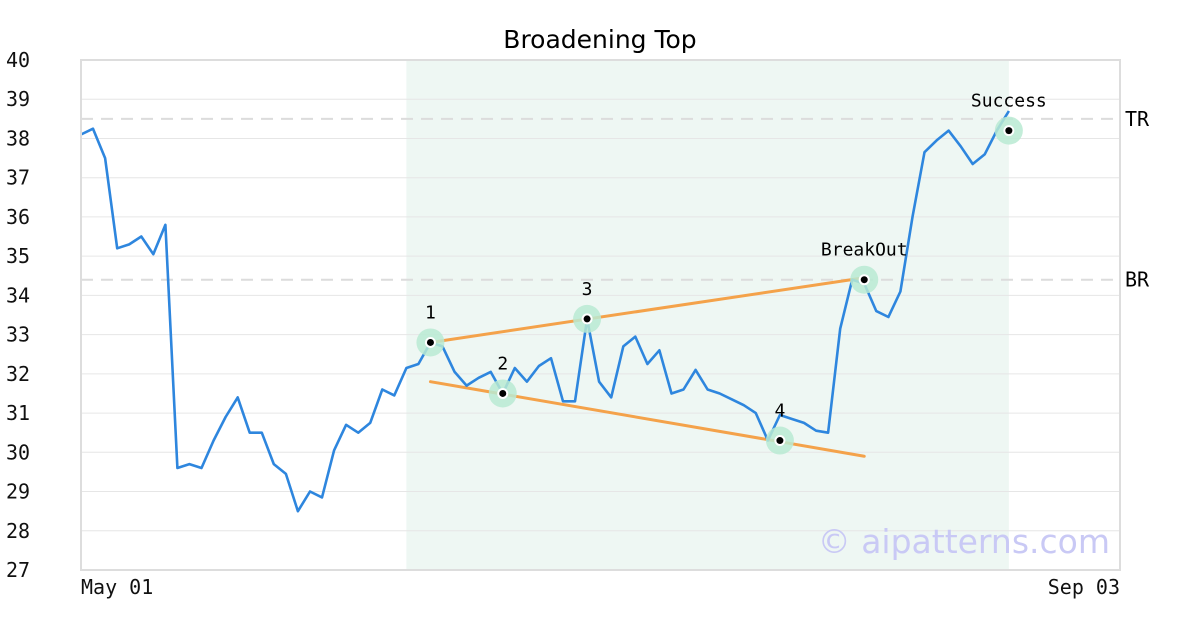  I want to click on y-axis-ticks: 27 28 29 30 31 32 33 34 35 36 37 38 39 40, so click(18, 315).